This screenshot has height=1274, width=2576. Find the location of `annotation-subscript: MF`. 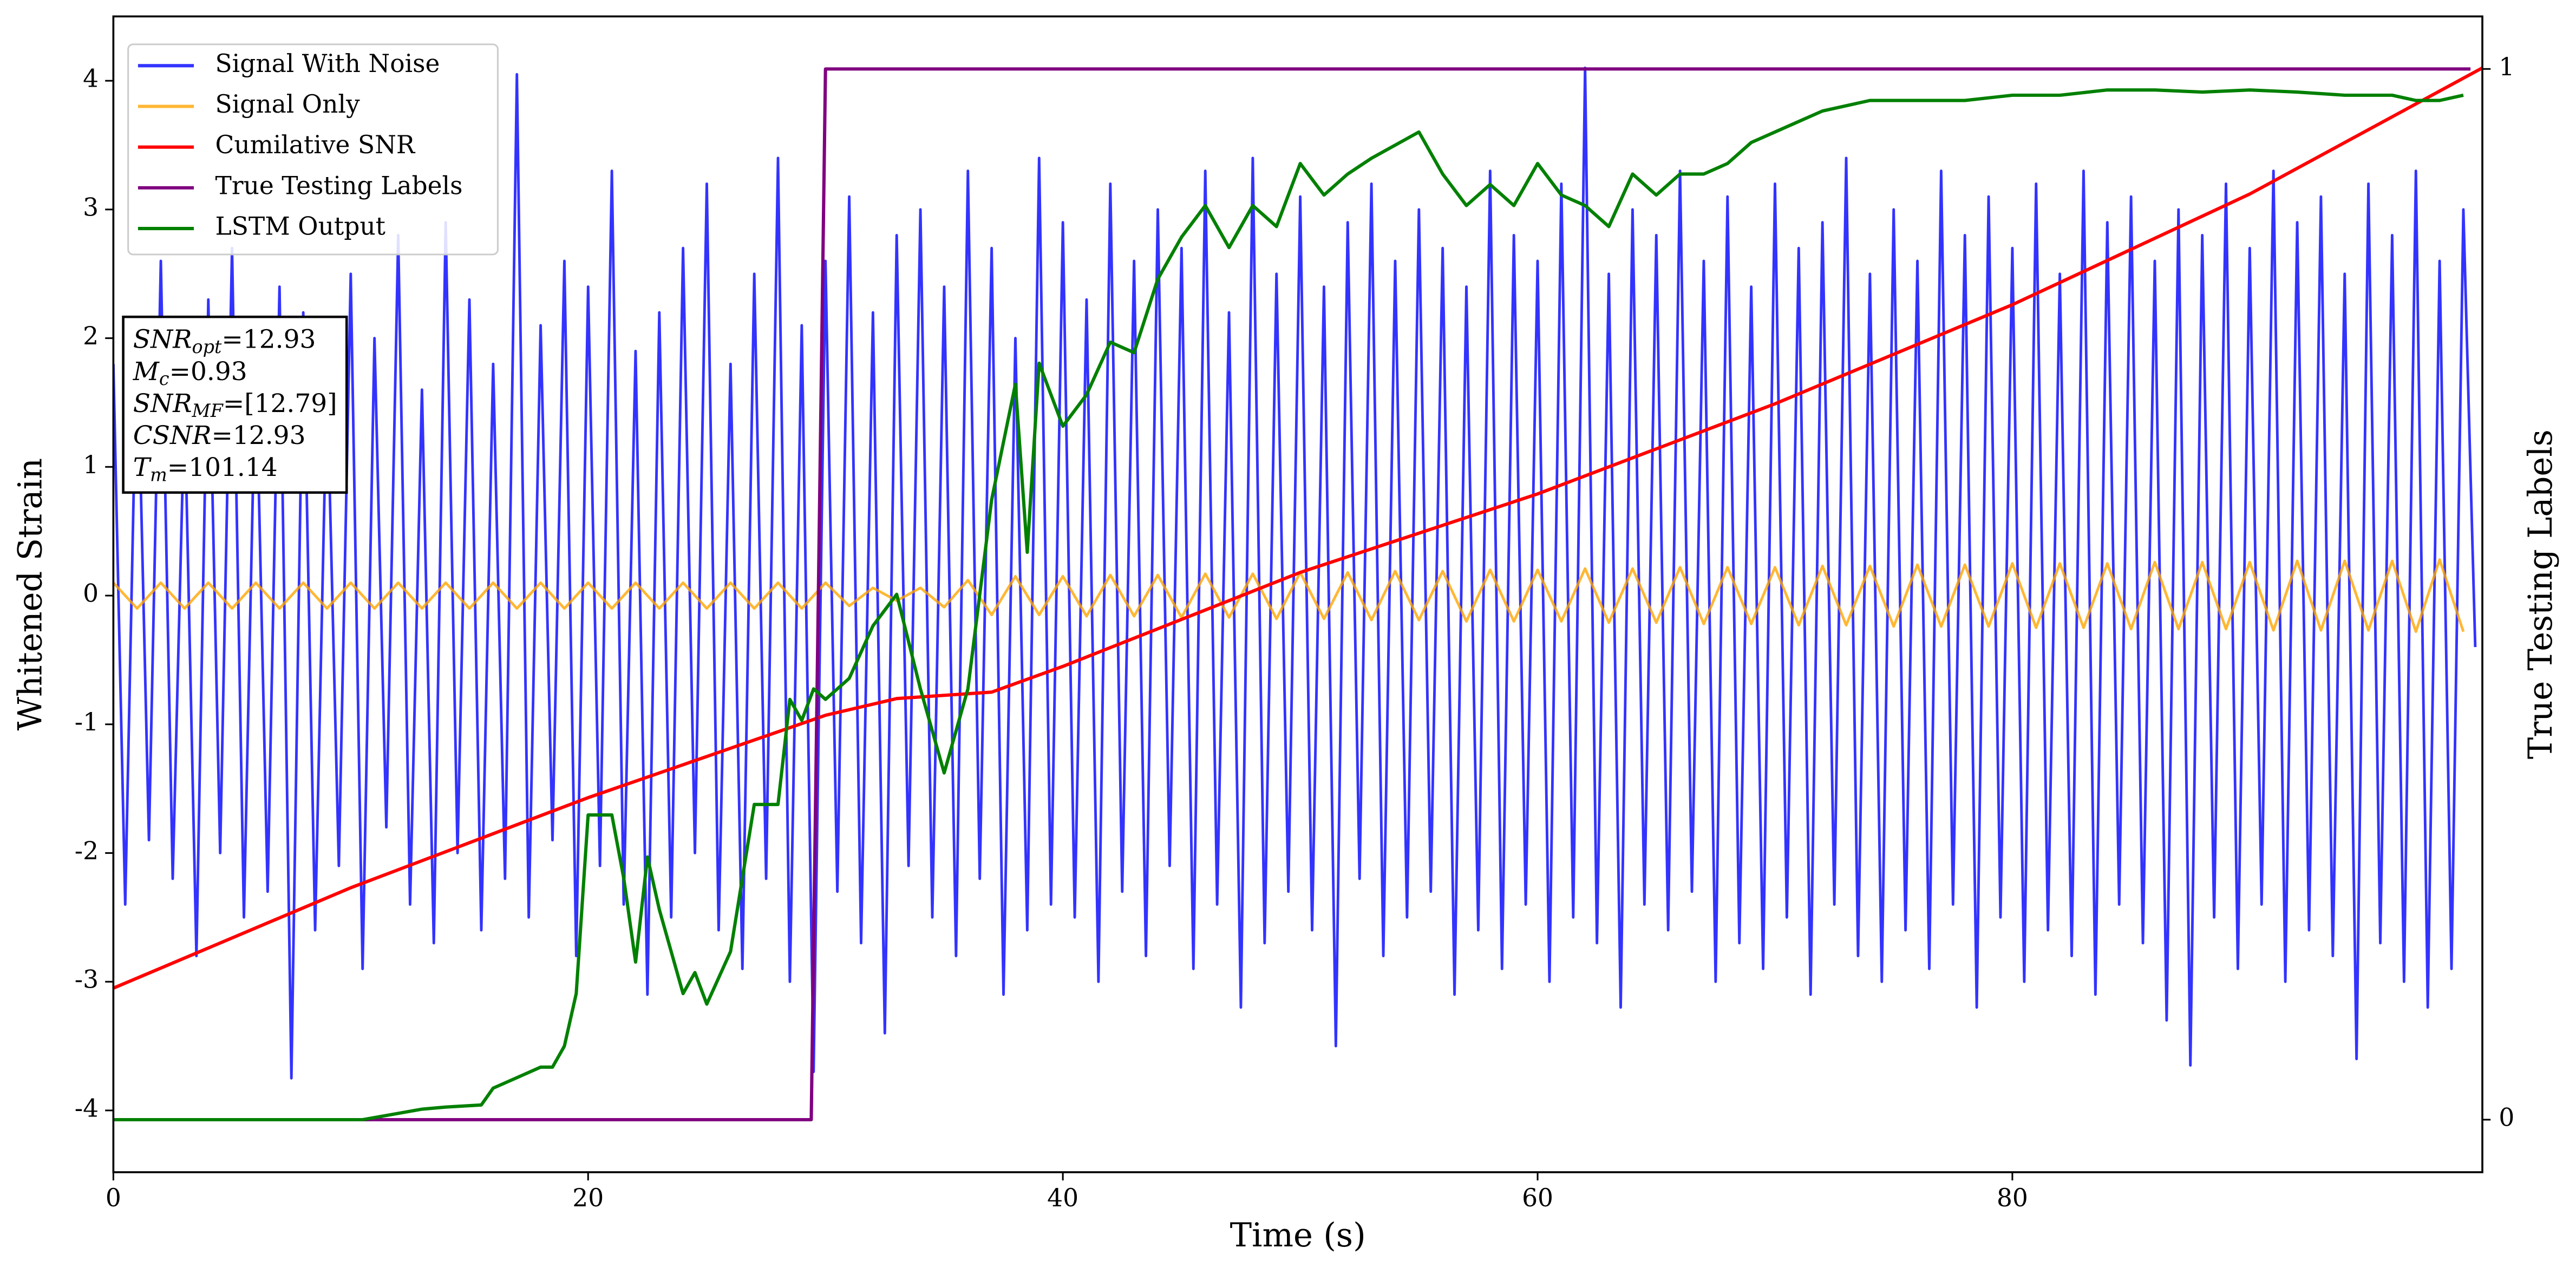

annotation-subscript: MF is located at coordinates (208, 410).